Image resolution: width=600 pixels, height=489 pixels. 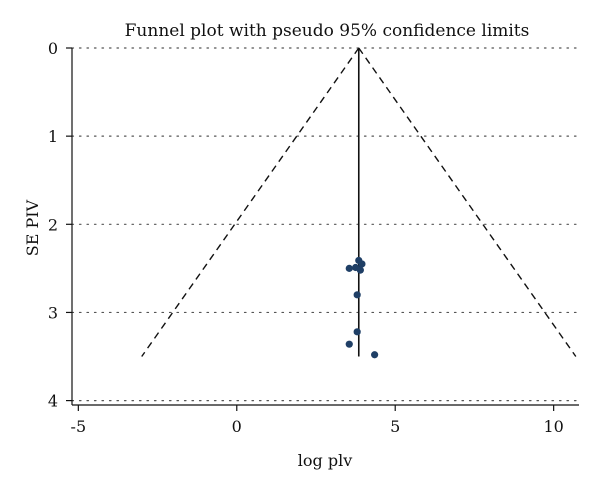 What do you see at coordinates (395, 426) in the screenshot?
I see `x-tick-label: 5` at bounding box center [395, 426].